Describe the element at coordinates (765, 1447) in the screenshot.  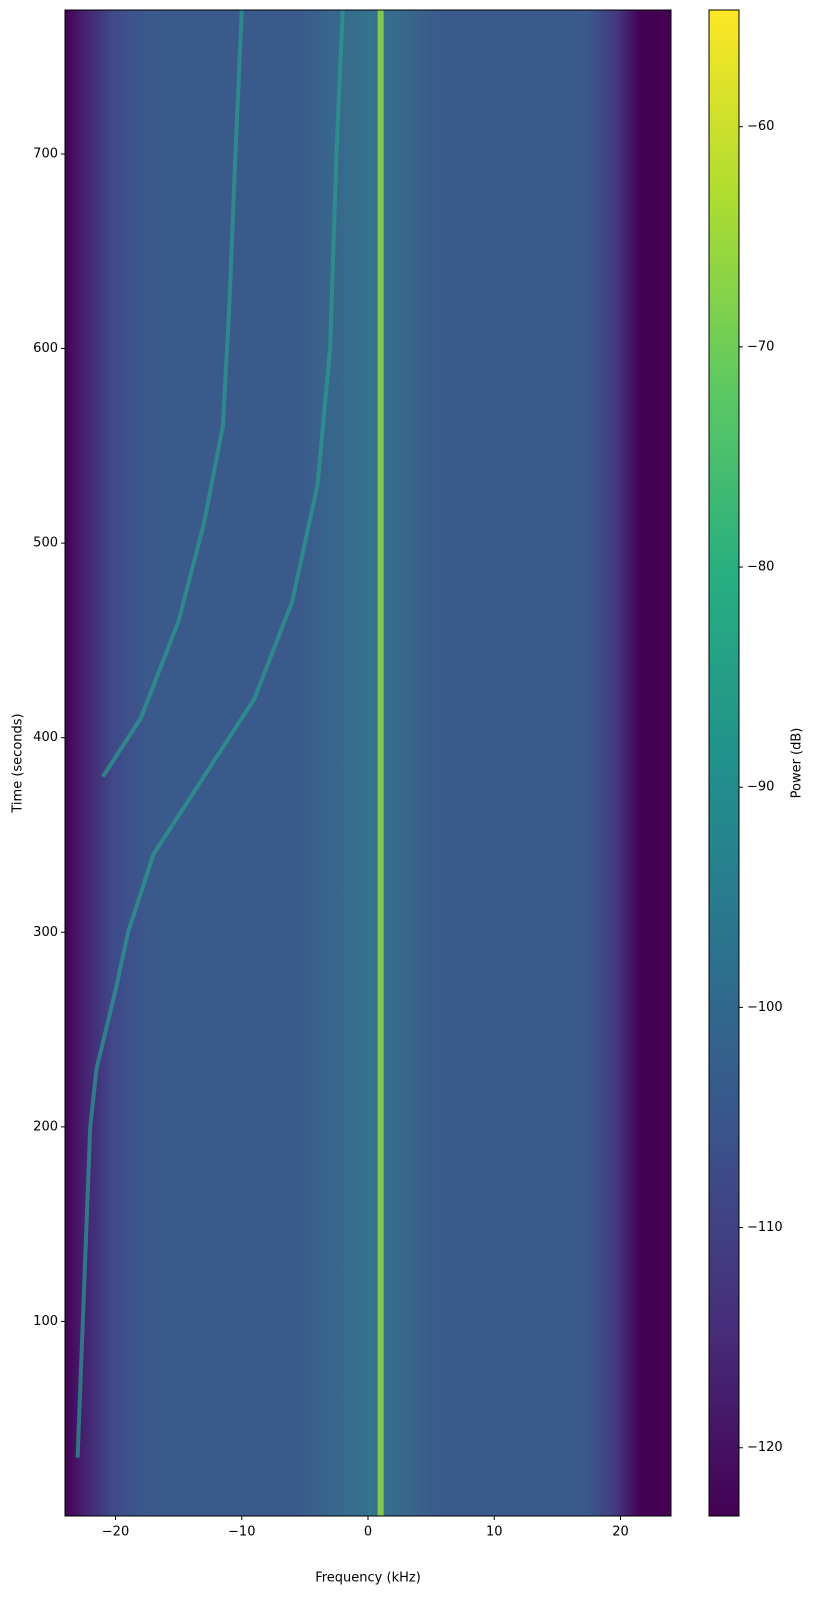
I see `colorbar-tick-label: −120` at that location.